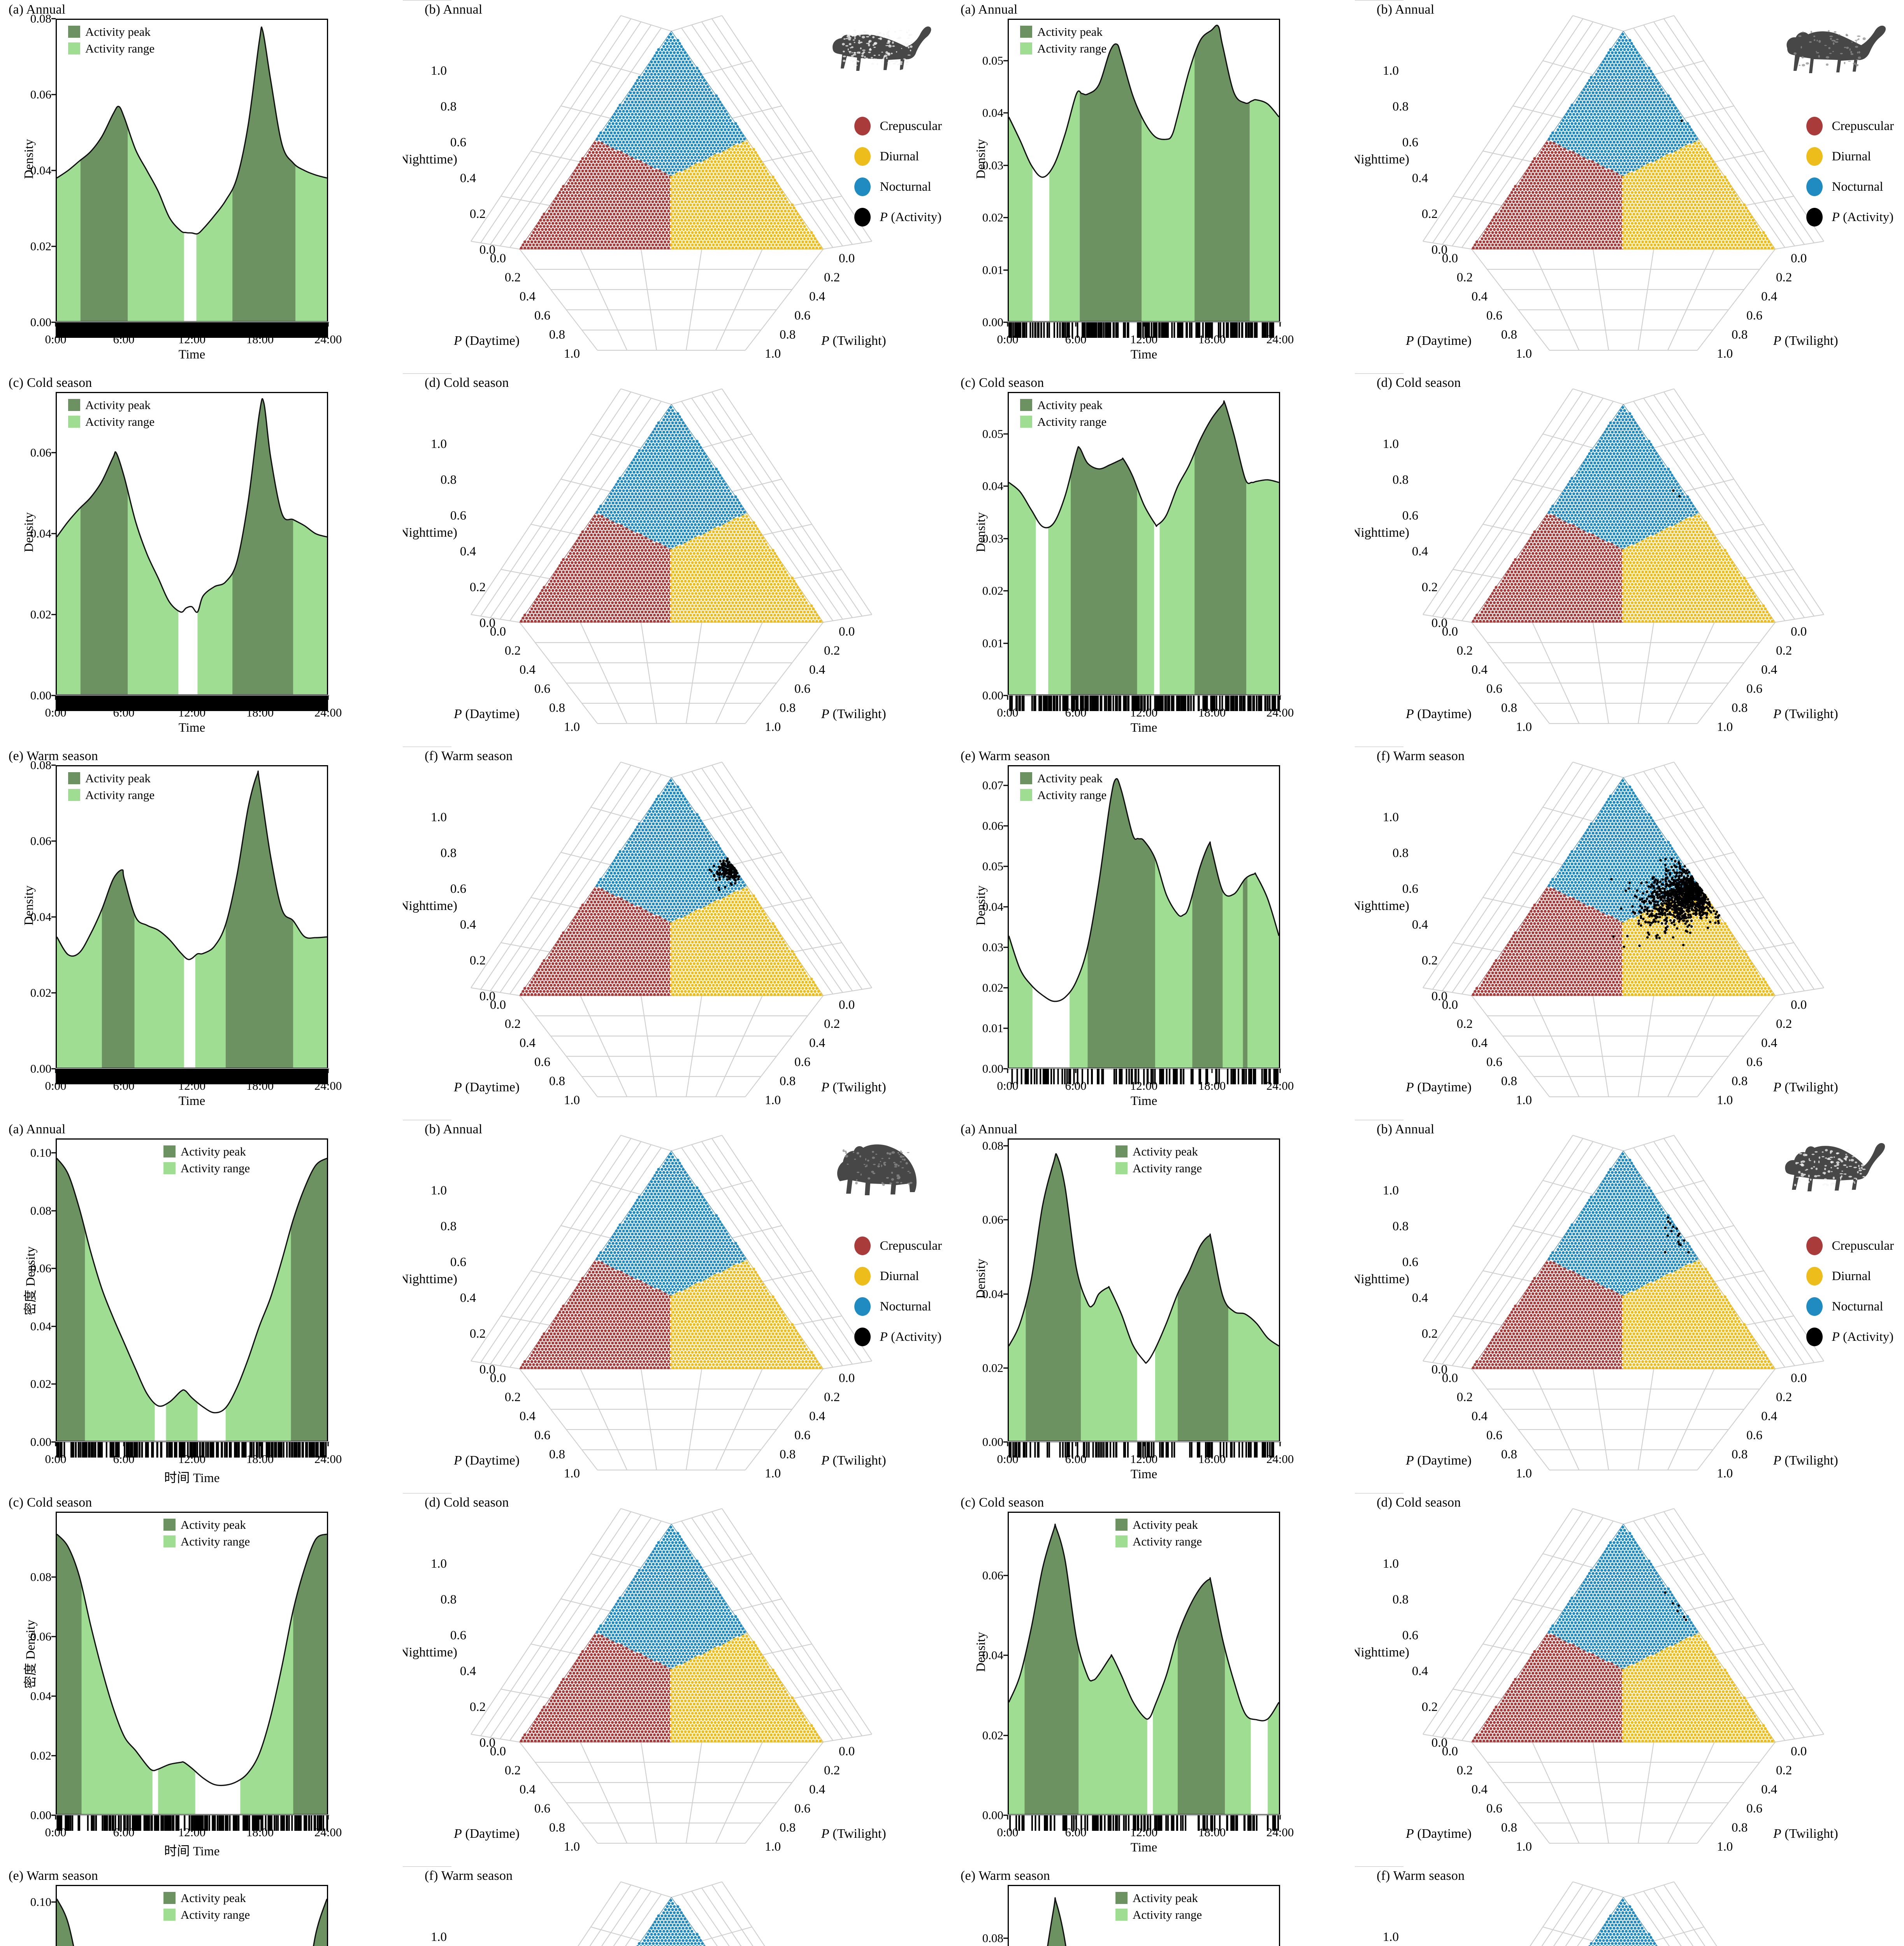 This screenshot has width=1904, height=1946. What do you see at coordinates (1509, 1454) in the screenshot?
I see `tick-daytime-4: 0.8` at bounding box center [1509, 1454].